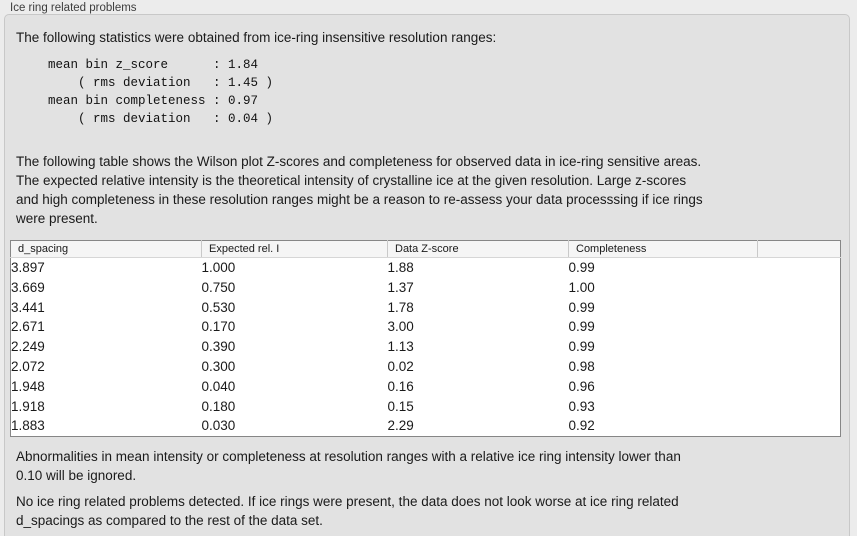 The height and width of the screenshot is (536, 857). I want to click on column-header-completeness: Completeness, so click(663, 249).